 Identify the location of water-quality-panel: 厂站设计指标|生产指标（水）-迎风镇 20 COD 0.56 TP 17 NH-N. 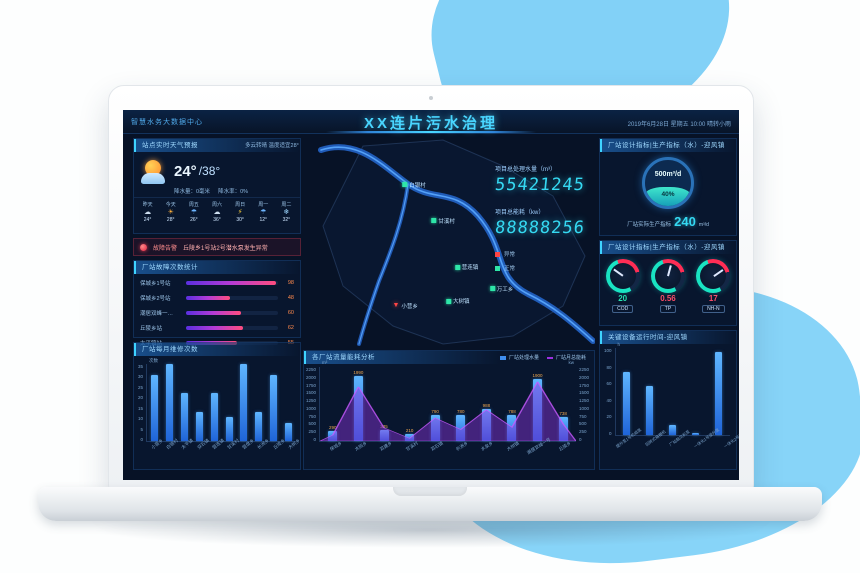
(668, 283).